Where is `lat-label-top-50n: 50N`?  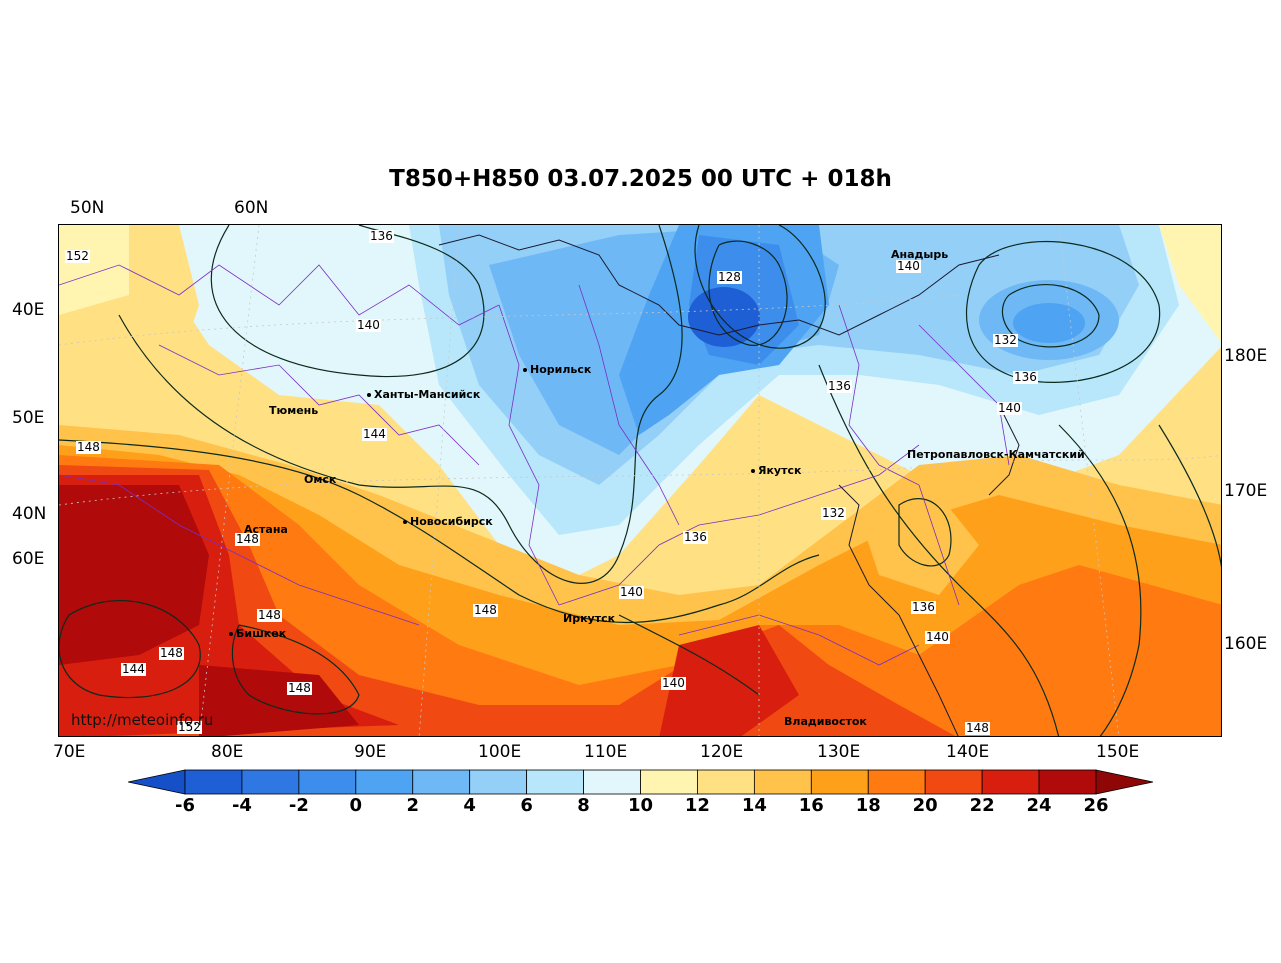
lat-label-top-50n: 50N is located at coordinates (87, 208).